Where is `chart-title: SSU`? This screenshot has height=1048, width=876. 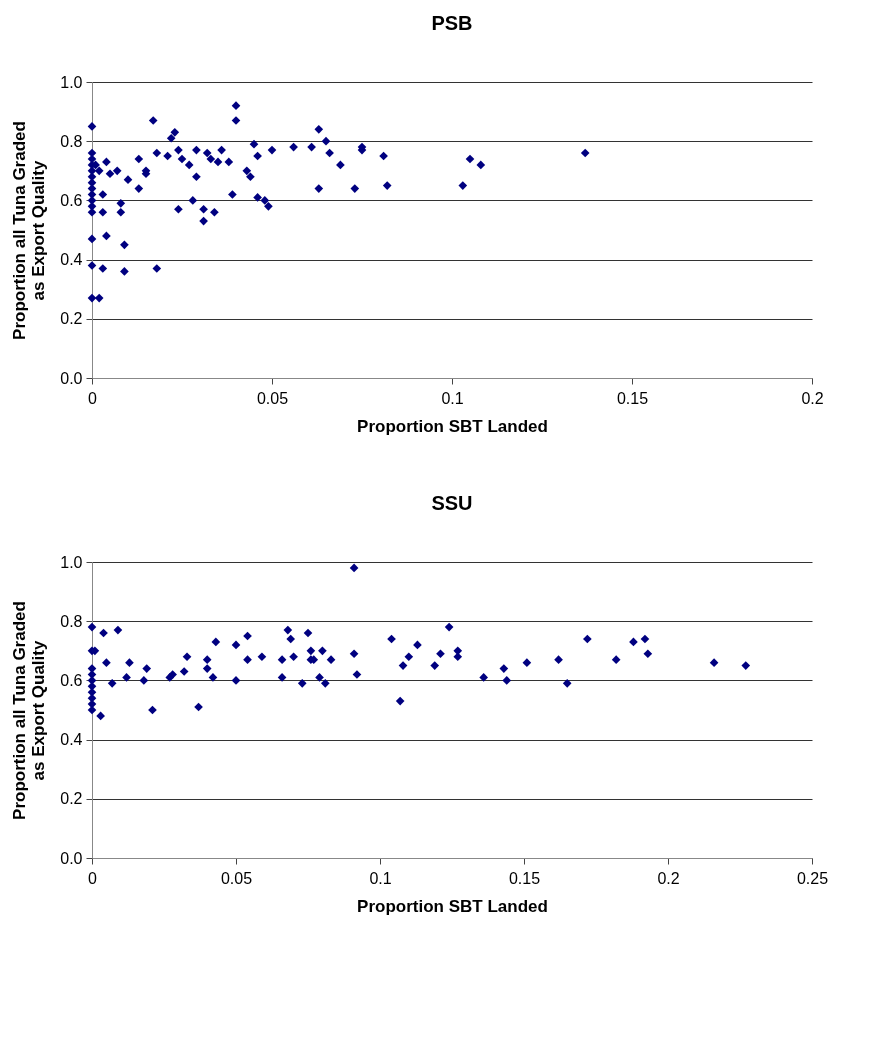
chart-title: SSU is located at coordinates (452, 503).